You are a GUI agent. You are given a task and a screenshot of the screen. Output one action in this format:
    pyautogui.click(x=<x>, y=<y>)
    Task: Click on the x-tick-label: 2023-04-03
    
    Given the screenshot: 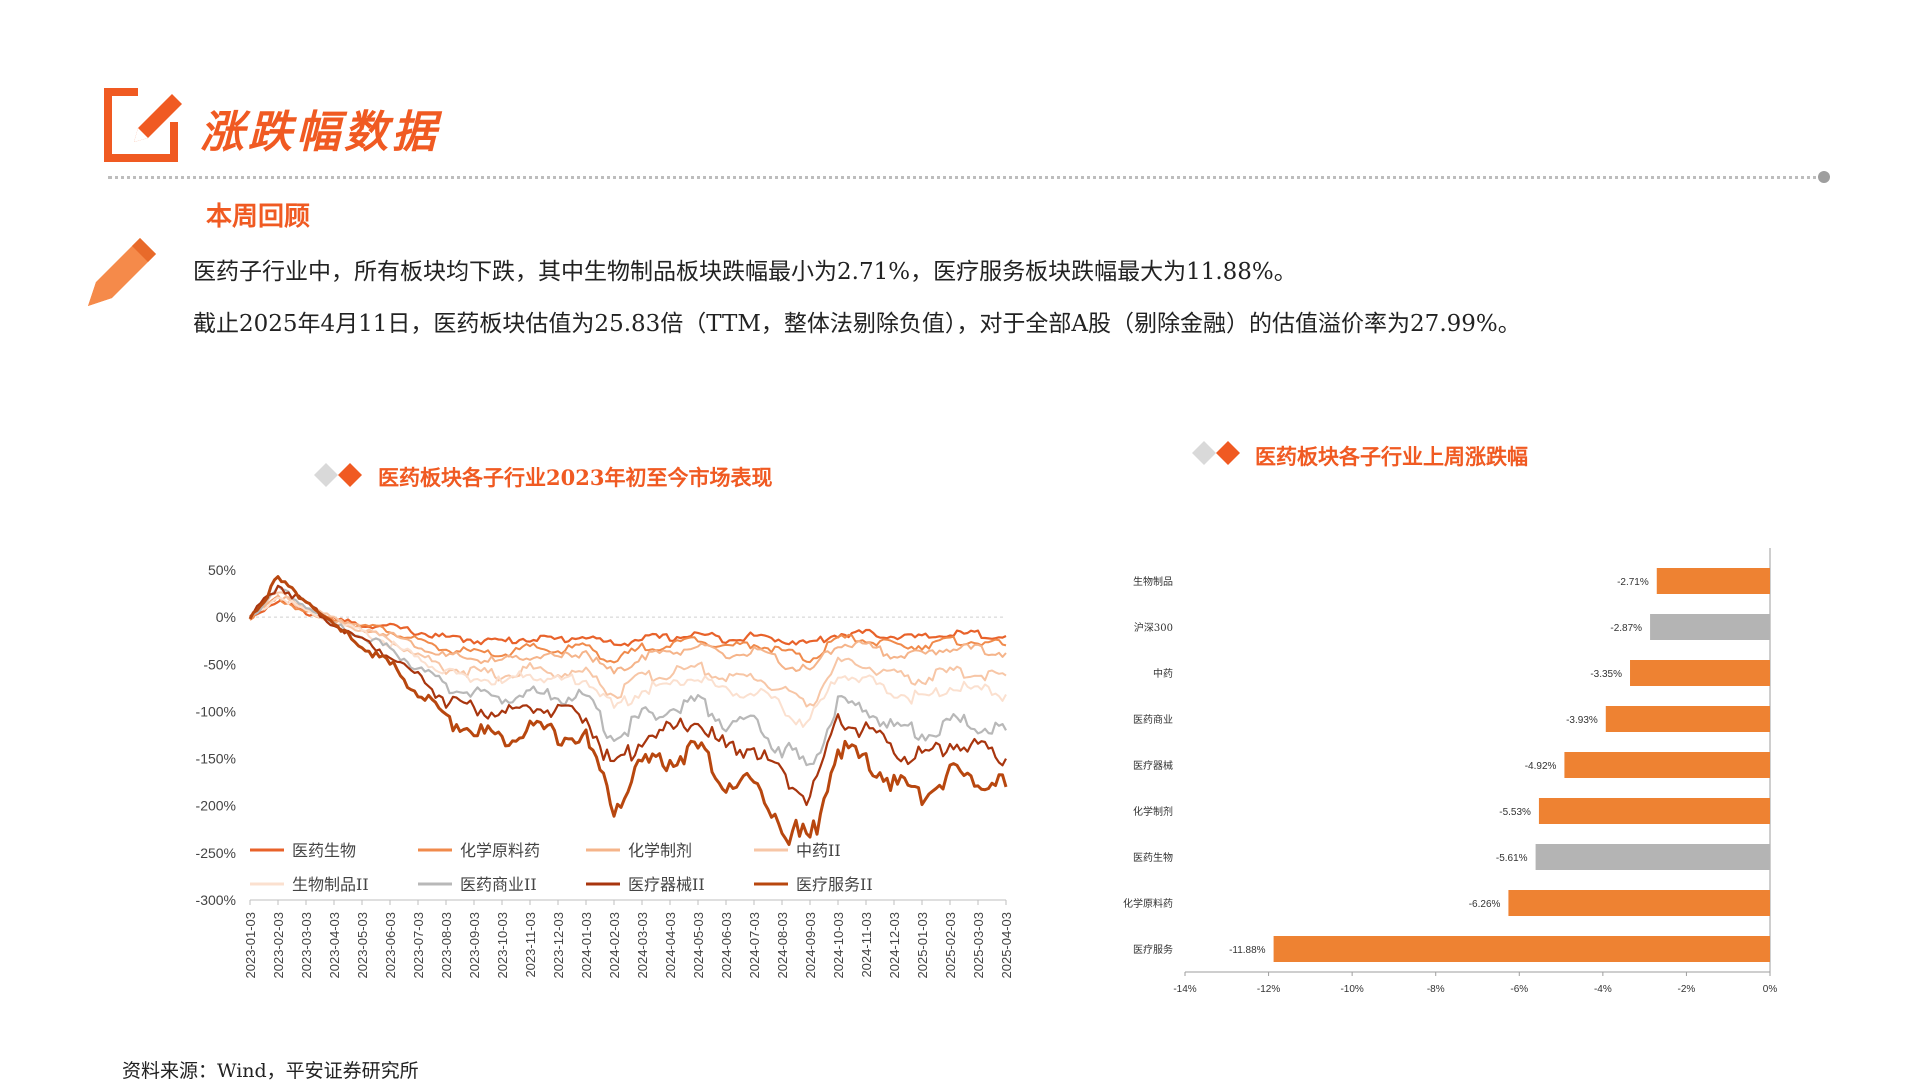 What is the action you would take?
    pyautogui.click(x=334, y=945)
    